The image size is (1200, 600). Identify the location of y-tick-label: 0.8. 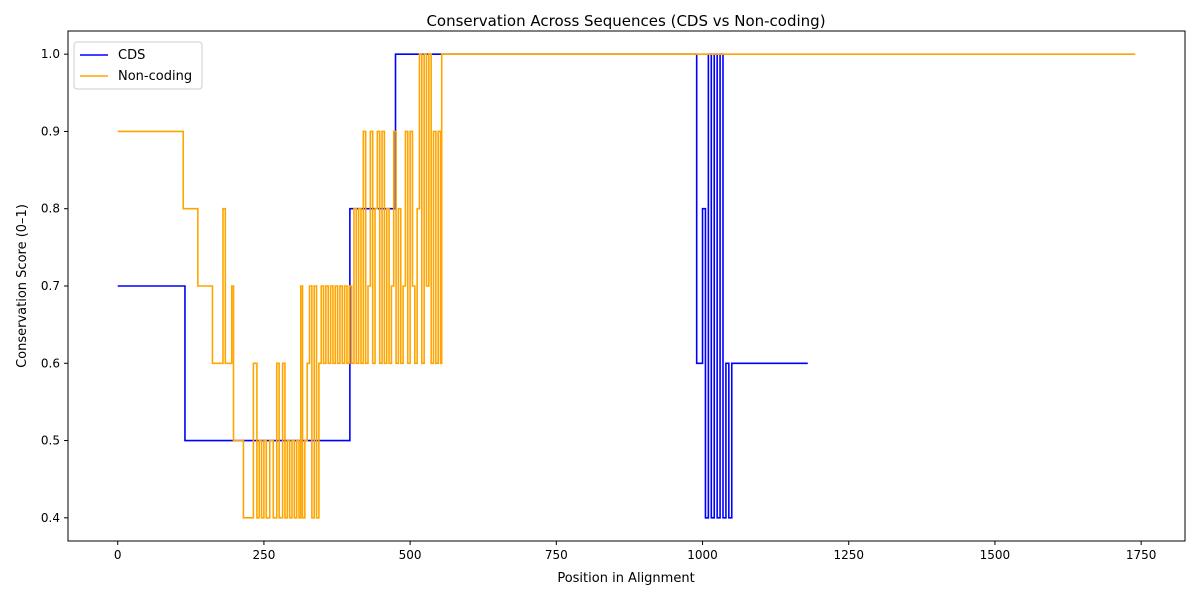
(50, 209).